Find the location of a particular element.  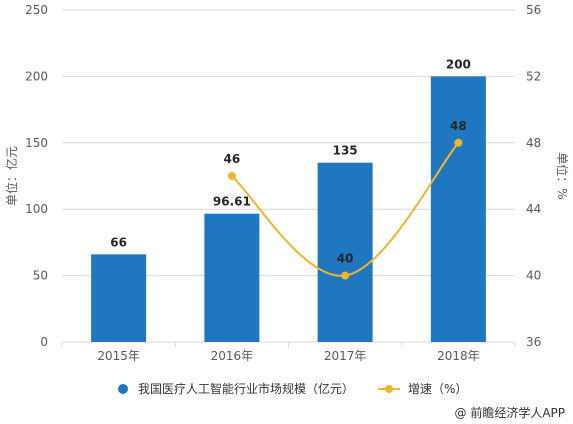

x-tick-label: 2017年 is located at coordinates (345, 356).